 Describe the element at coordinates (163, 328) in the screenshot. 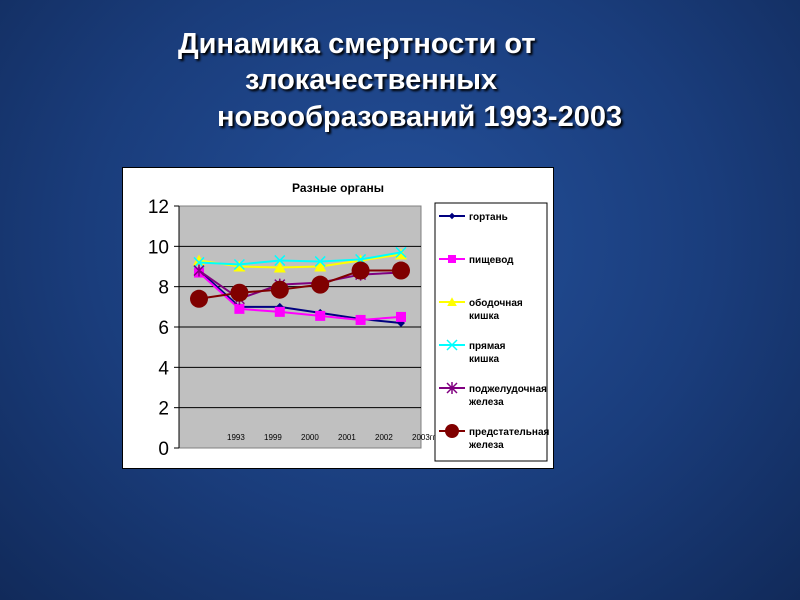

I see `y-tick-label: 6` at that location.